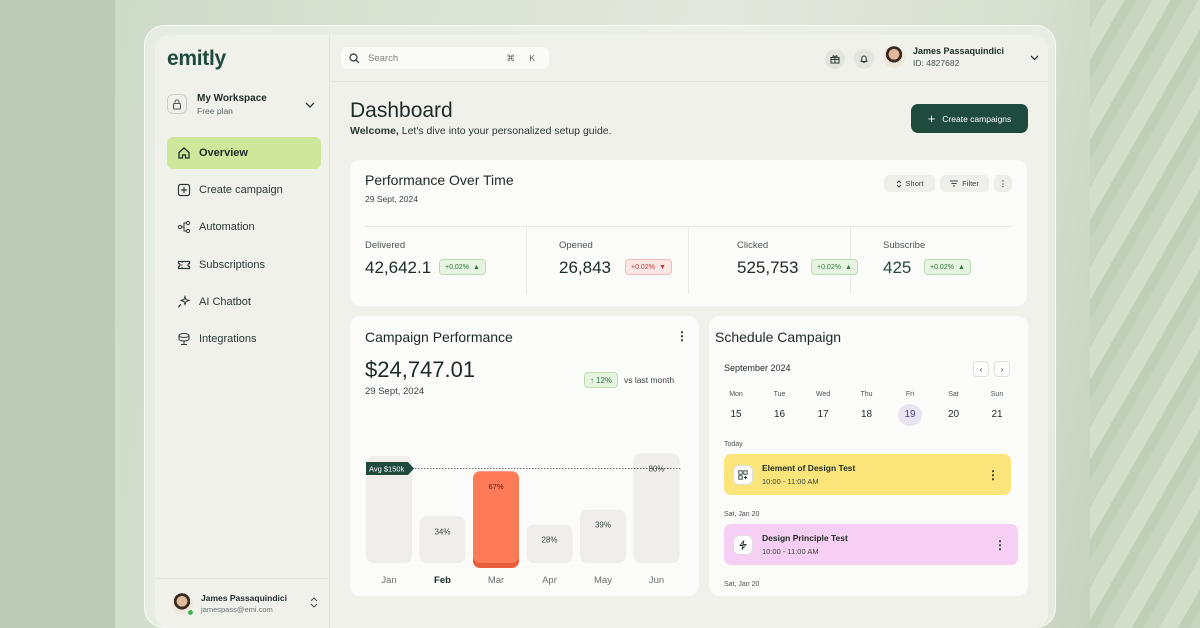 Image resolution: width=1200 pixels, height=628 pixels. I want to click on metric-delivered: Delivered 42,642.1 +0.02% ▲, so click(446, 260).